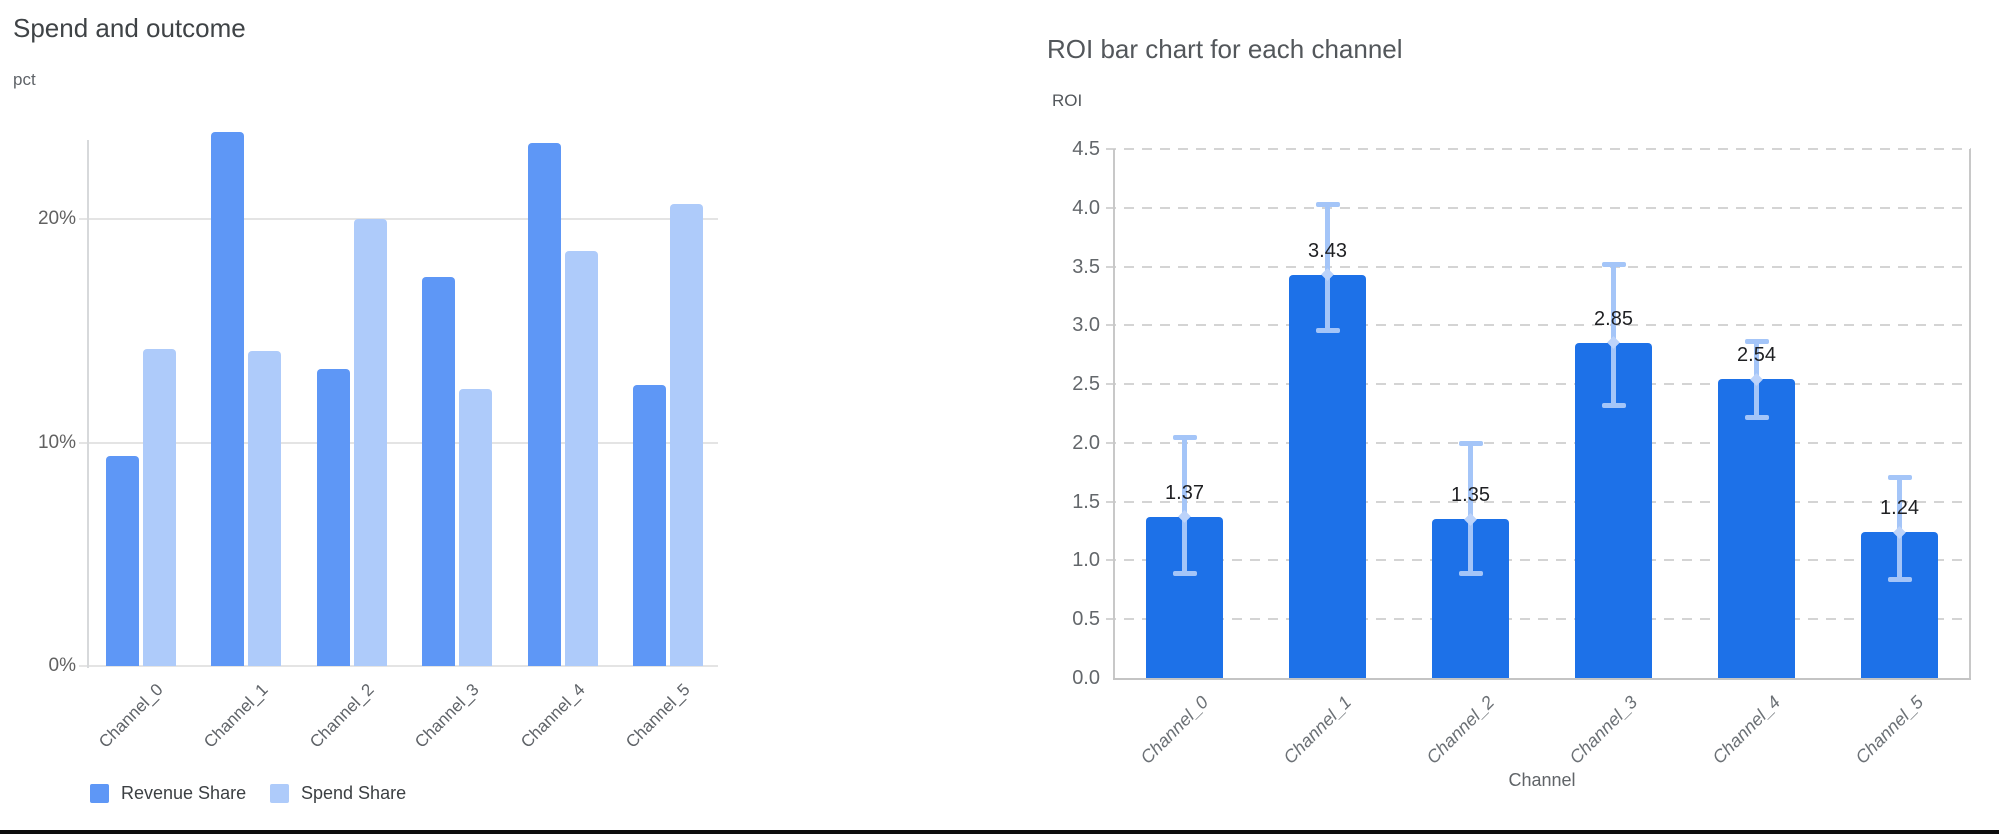 Image resolution: width=1999 pixels, height=838 pixels. What do you see at coordinates (1538, 501) in the screenshot?
I see `right-gridline-1.5` at bounding box center [1538, 501].